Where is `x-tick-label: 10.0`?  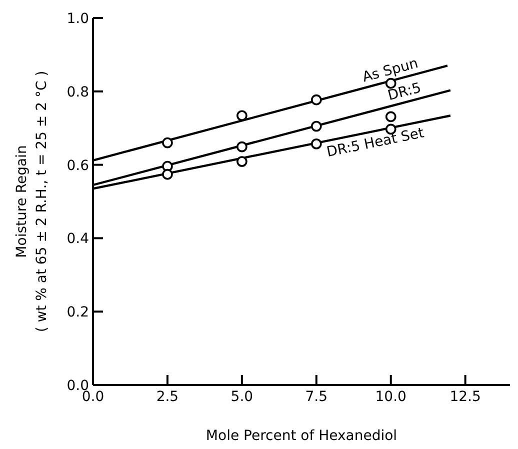 x-tick-label: 10.0 is located at coordinates (390, 396).